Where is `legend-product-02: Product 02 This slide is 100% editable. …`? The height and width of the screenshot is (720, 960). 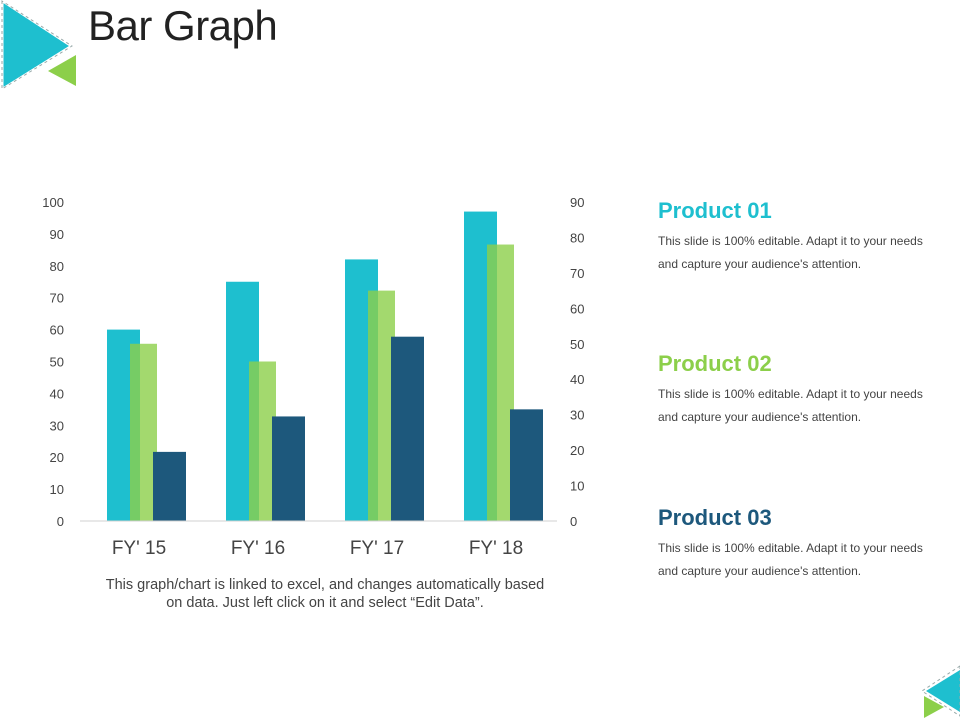 legend-product-02: Product 02 This slide is 100% editable. … is located at coordinates (798, 389).